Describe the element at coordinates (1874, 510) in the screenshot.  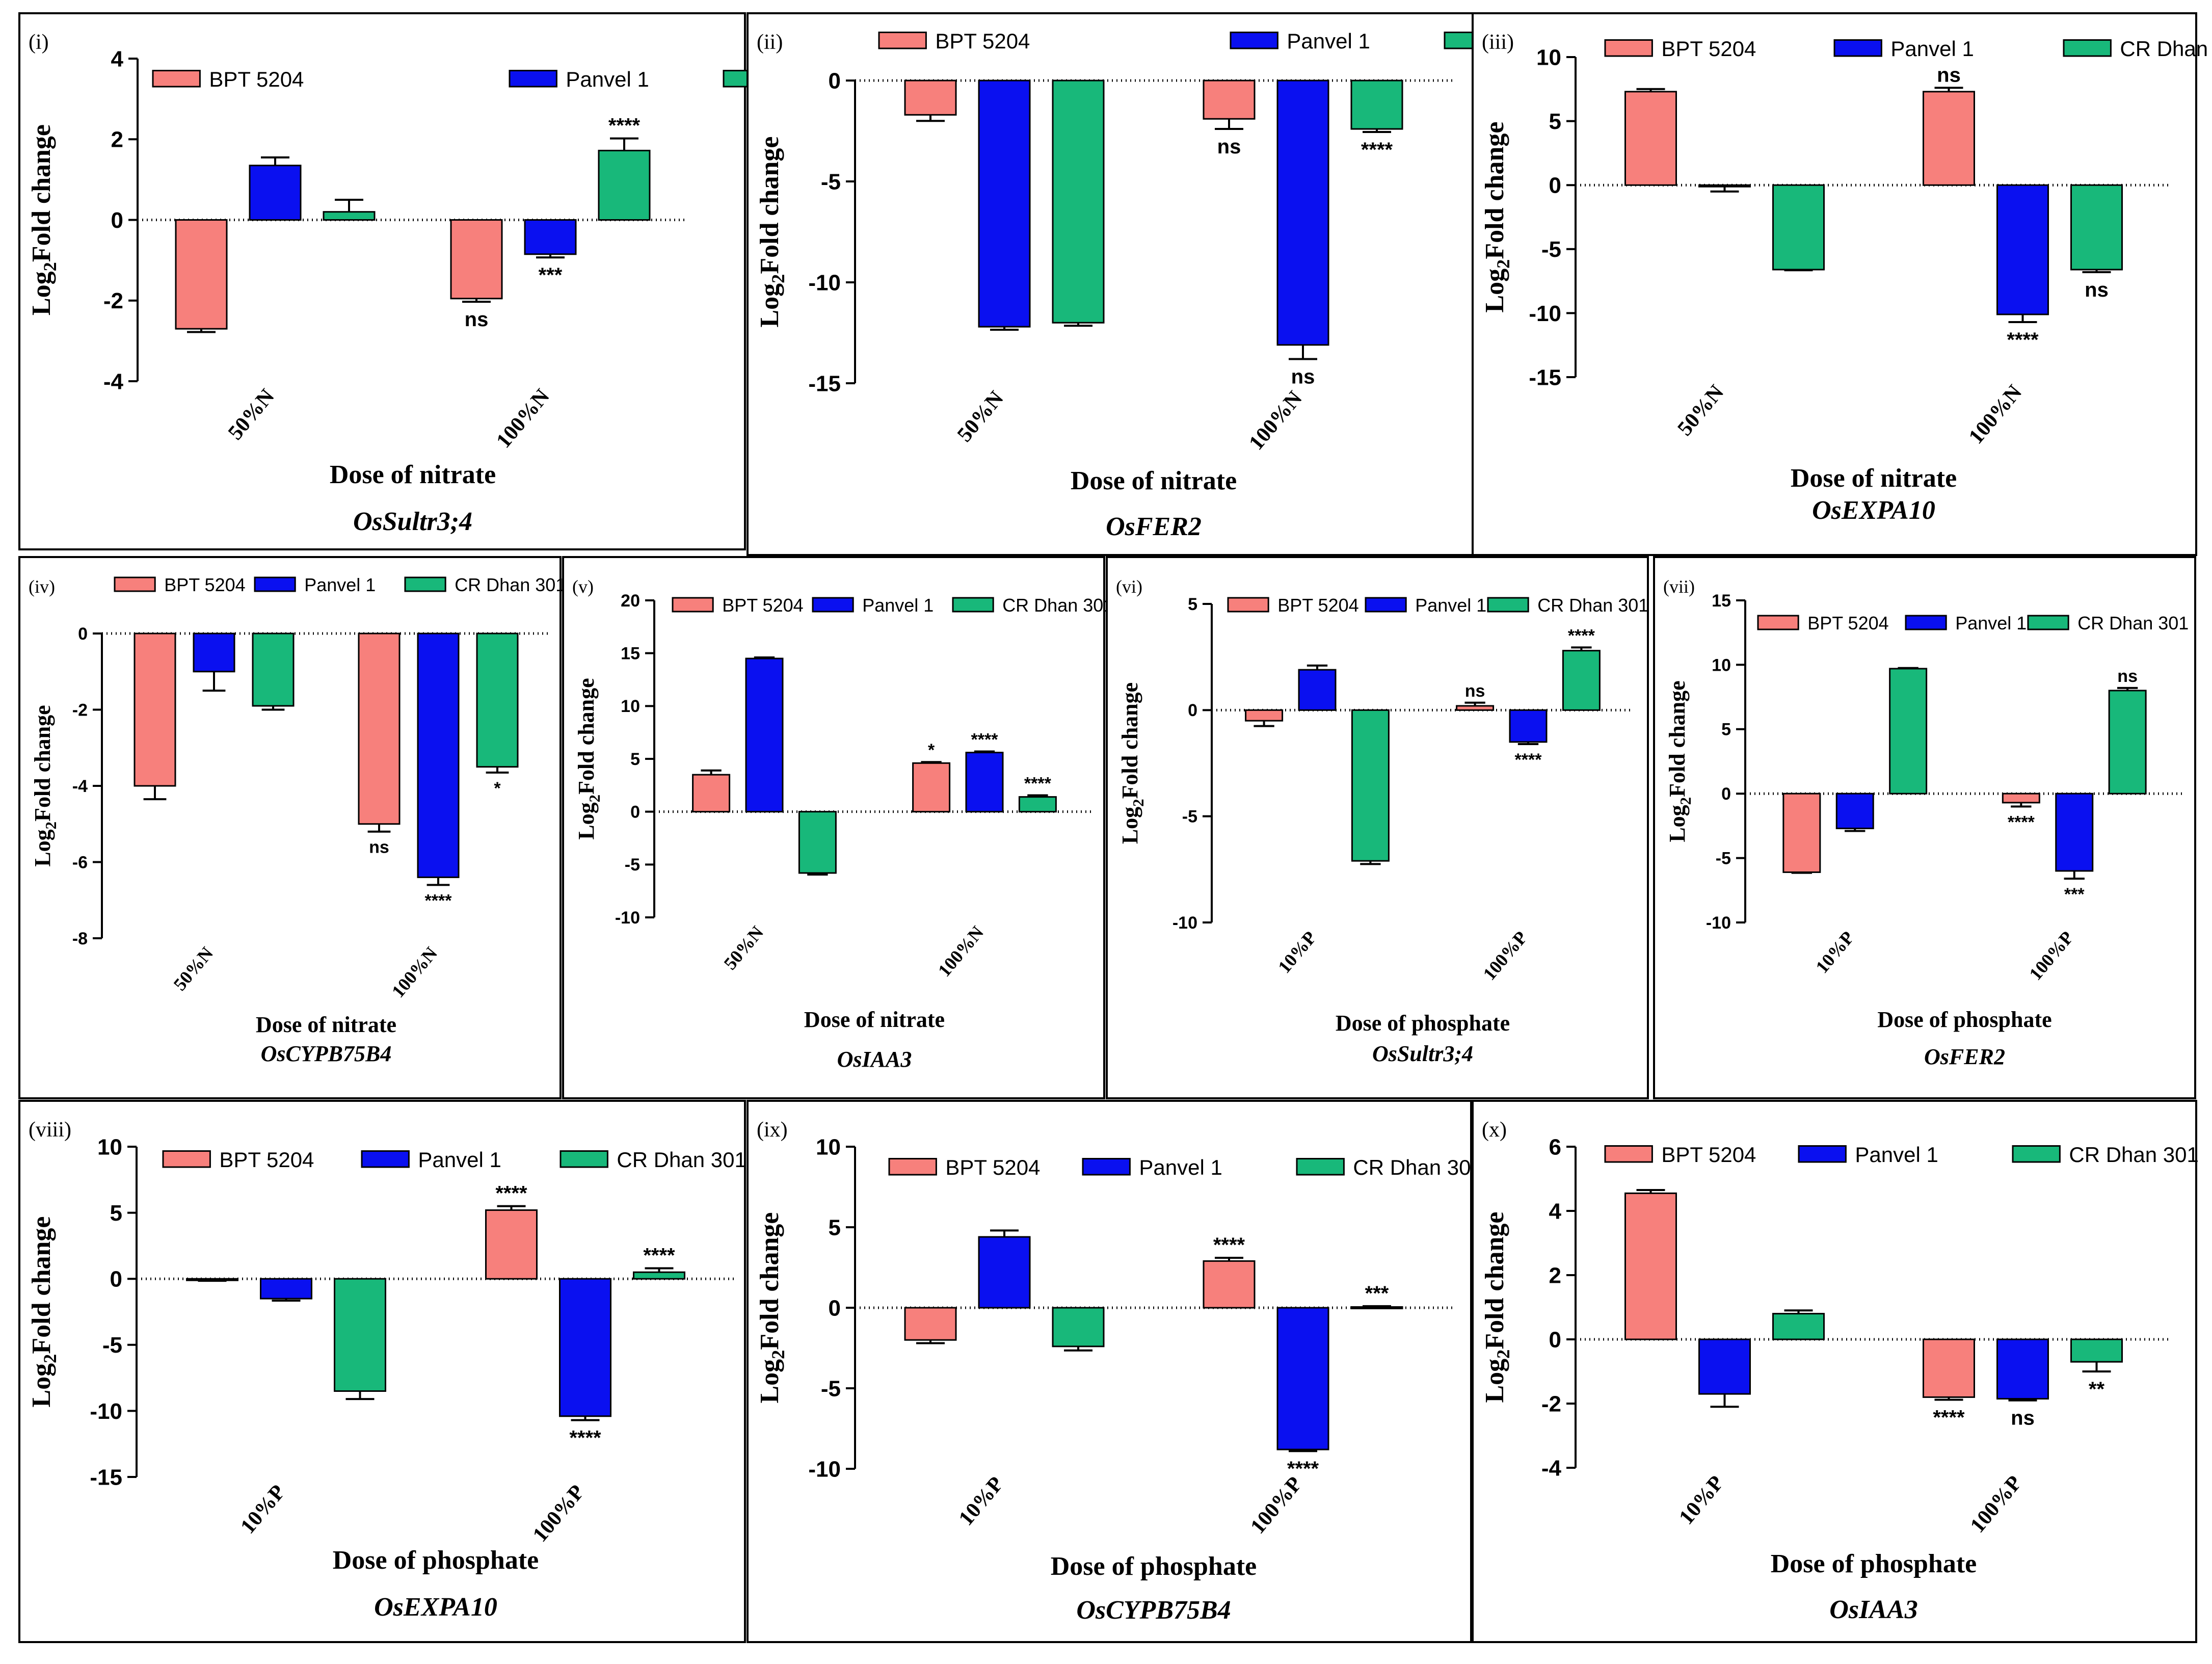
I see `gene-title: OsEXPA10` at that location.